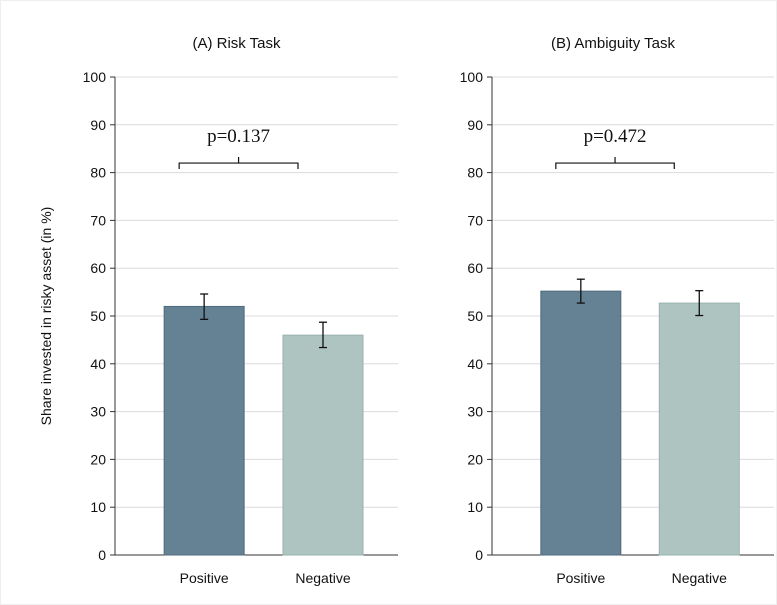 Image resolution: width=777 pixels, height=605 pixels. What do you see at coordinates (472, 77) in the screenshot?
I see `panel-b-y-tick-label: 100` at bounding box center [472, 77].